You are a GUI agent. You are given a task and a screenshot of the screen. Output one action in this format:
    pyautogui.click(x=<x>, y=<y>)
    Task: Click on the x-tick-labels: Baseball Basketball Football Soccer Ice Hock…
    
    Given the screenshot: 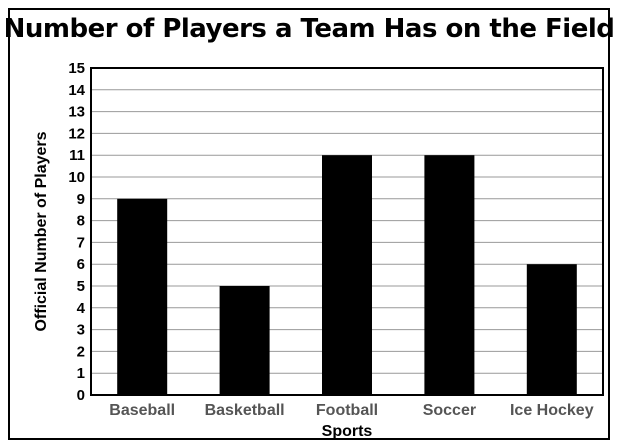 What is the action you would take?
    pyautogui.click(x=351, y=410)
    